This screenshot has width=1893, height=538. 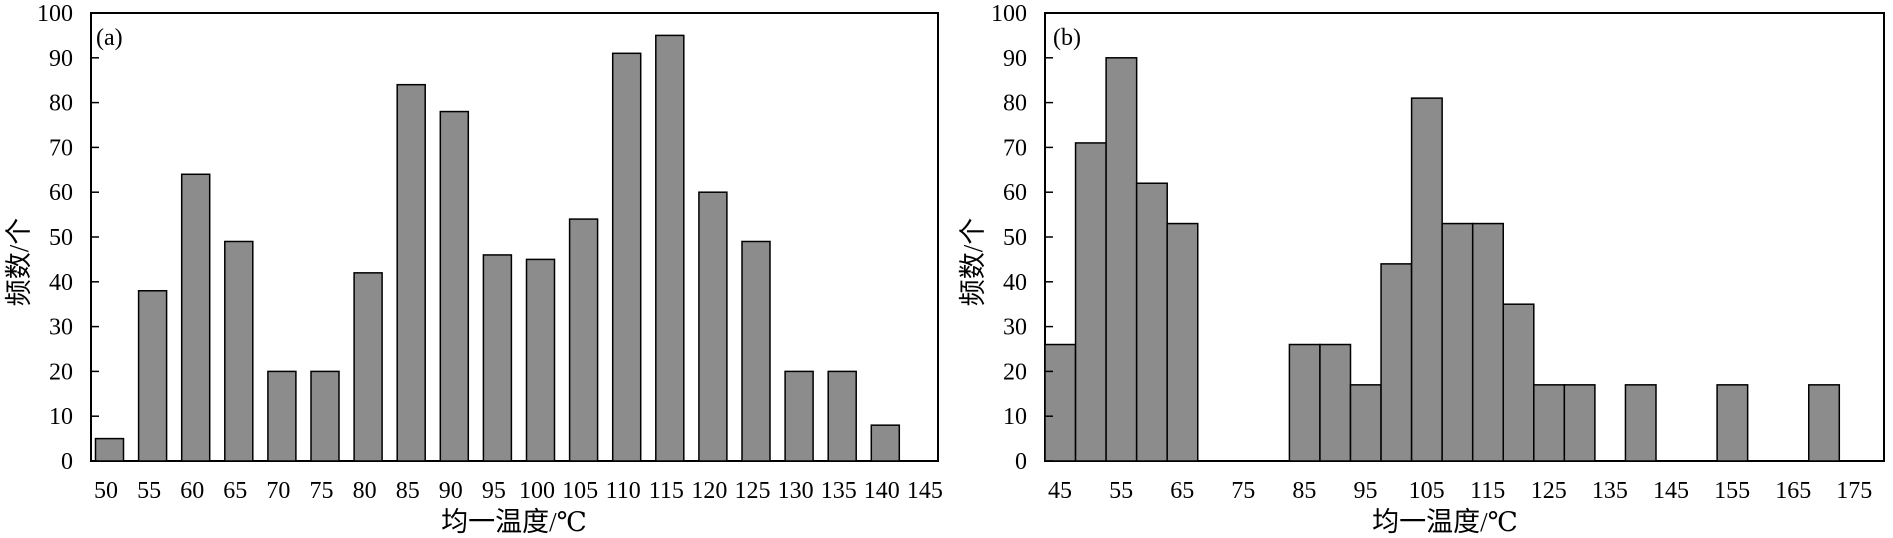 What do you see at coordinates (61, 328) in the screenshot?
I see `panel-a-y-tick-label: 30` at bounding box center [61, 328].